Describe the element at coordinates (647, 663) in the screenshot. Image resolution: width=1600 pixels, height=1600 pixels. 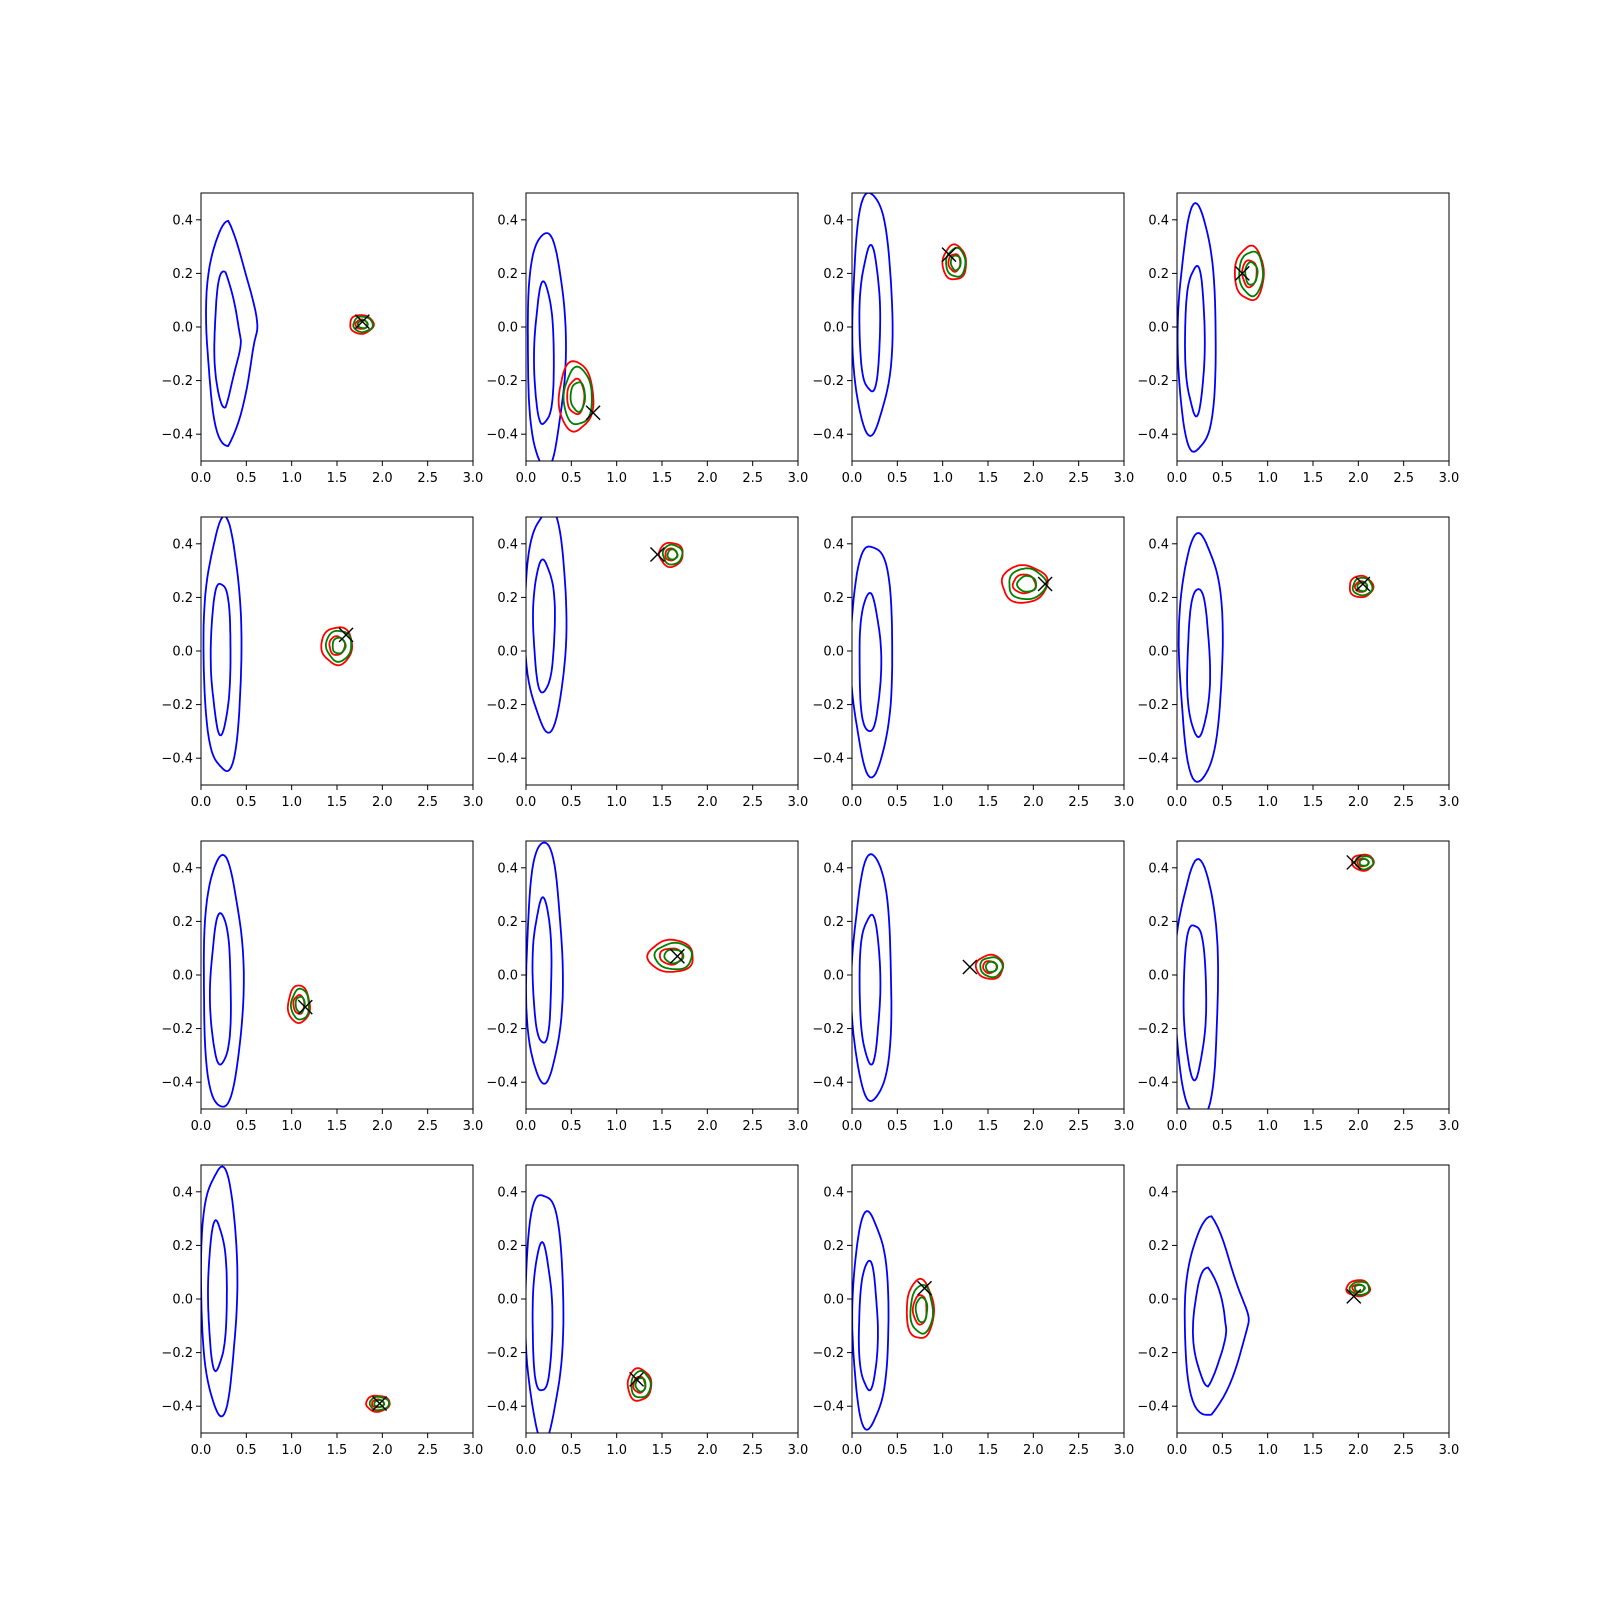
I see `subplot-6: 0.0 0.5 1.0 1.5 2.0 2.5 3.0 −0.4 −0.2 0.0 0.2 0.4` at that location.